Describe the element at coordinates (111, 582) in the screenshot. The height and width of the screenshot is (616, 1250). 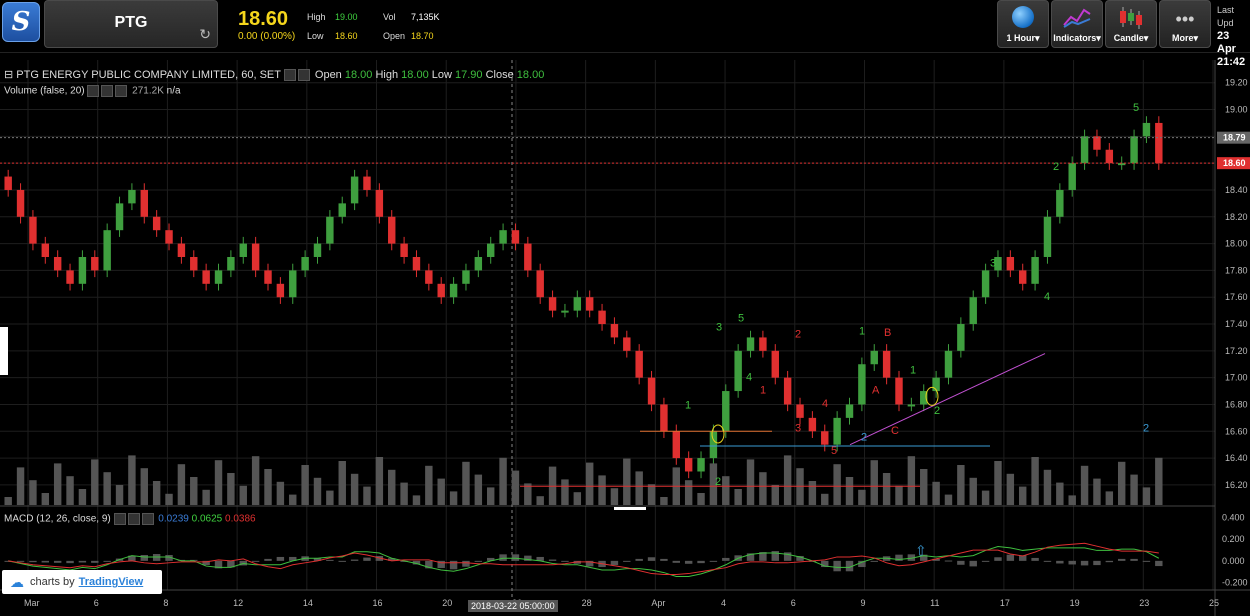
I see `tradingview-link: TradingView` at that location.